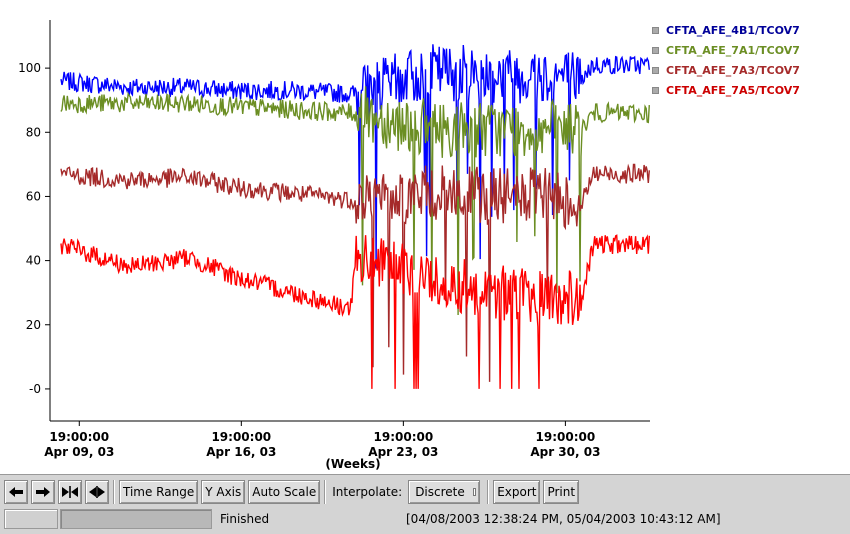  What do you see at coordinates (29, 68) in the screenshot?
I see `y-tick-label: 100` at bounding box center [29, 68].